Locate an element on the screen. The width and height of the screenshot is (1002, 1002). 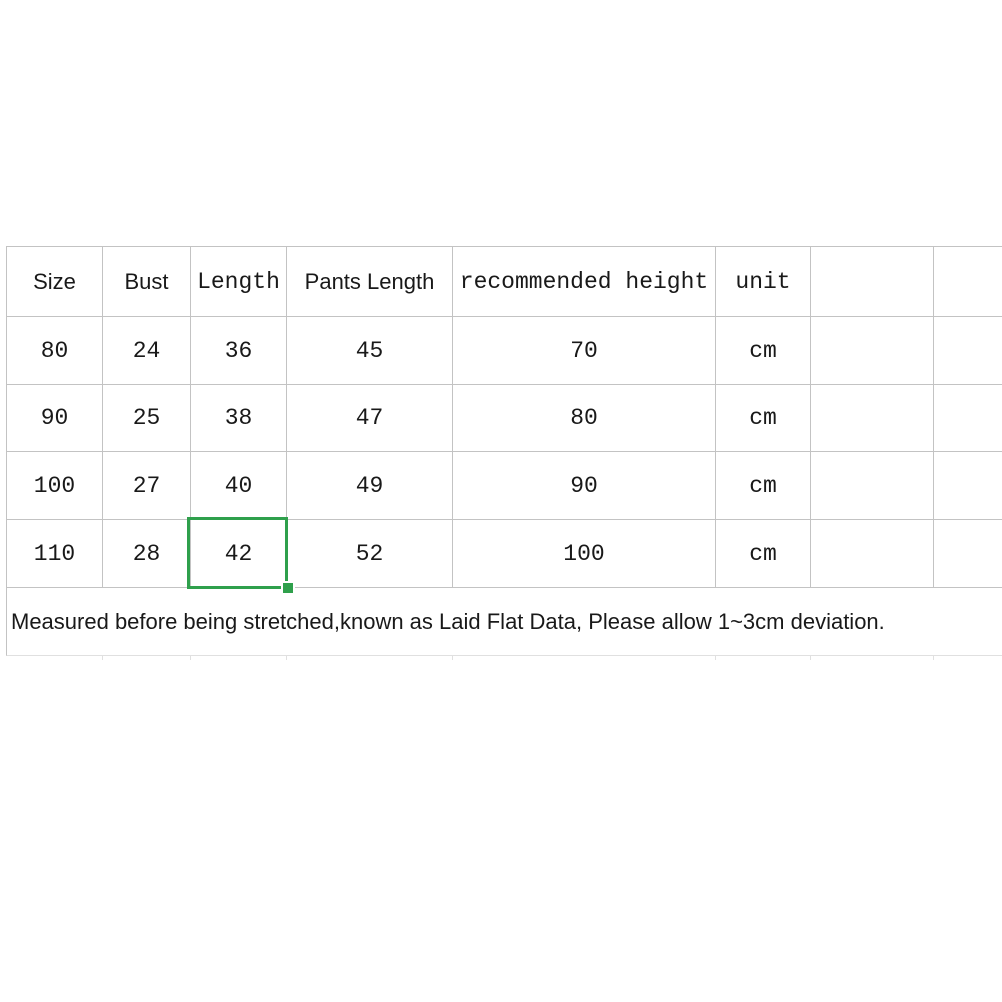
table-row-size-100: 100 27 40 49 90 cm is located at coordinates (504, 485).